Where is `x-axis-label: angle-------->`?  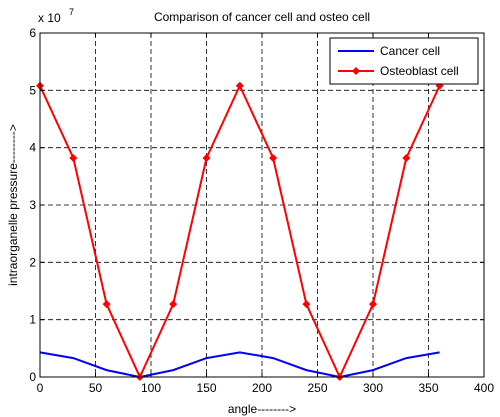 x-axis-label: angle--------> is located at coordinates (262, 409).